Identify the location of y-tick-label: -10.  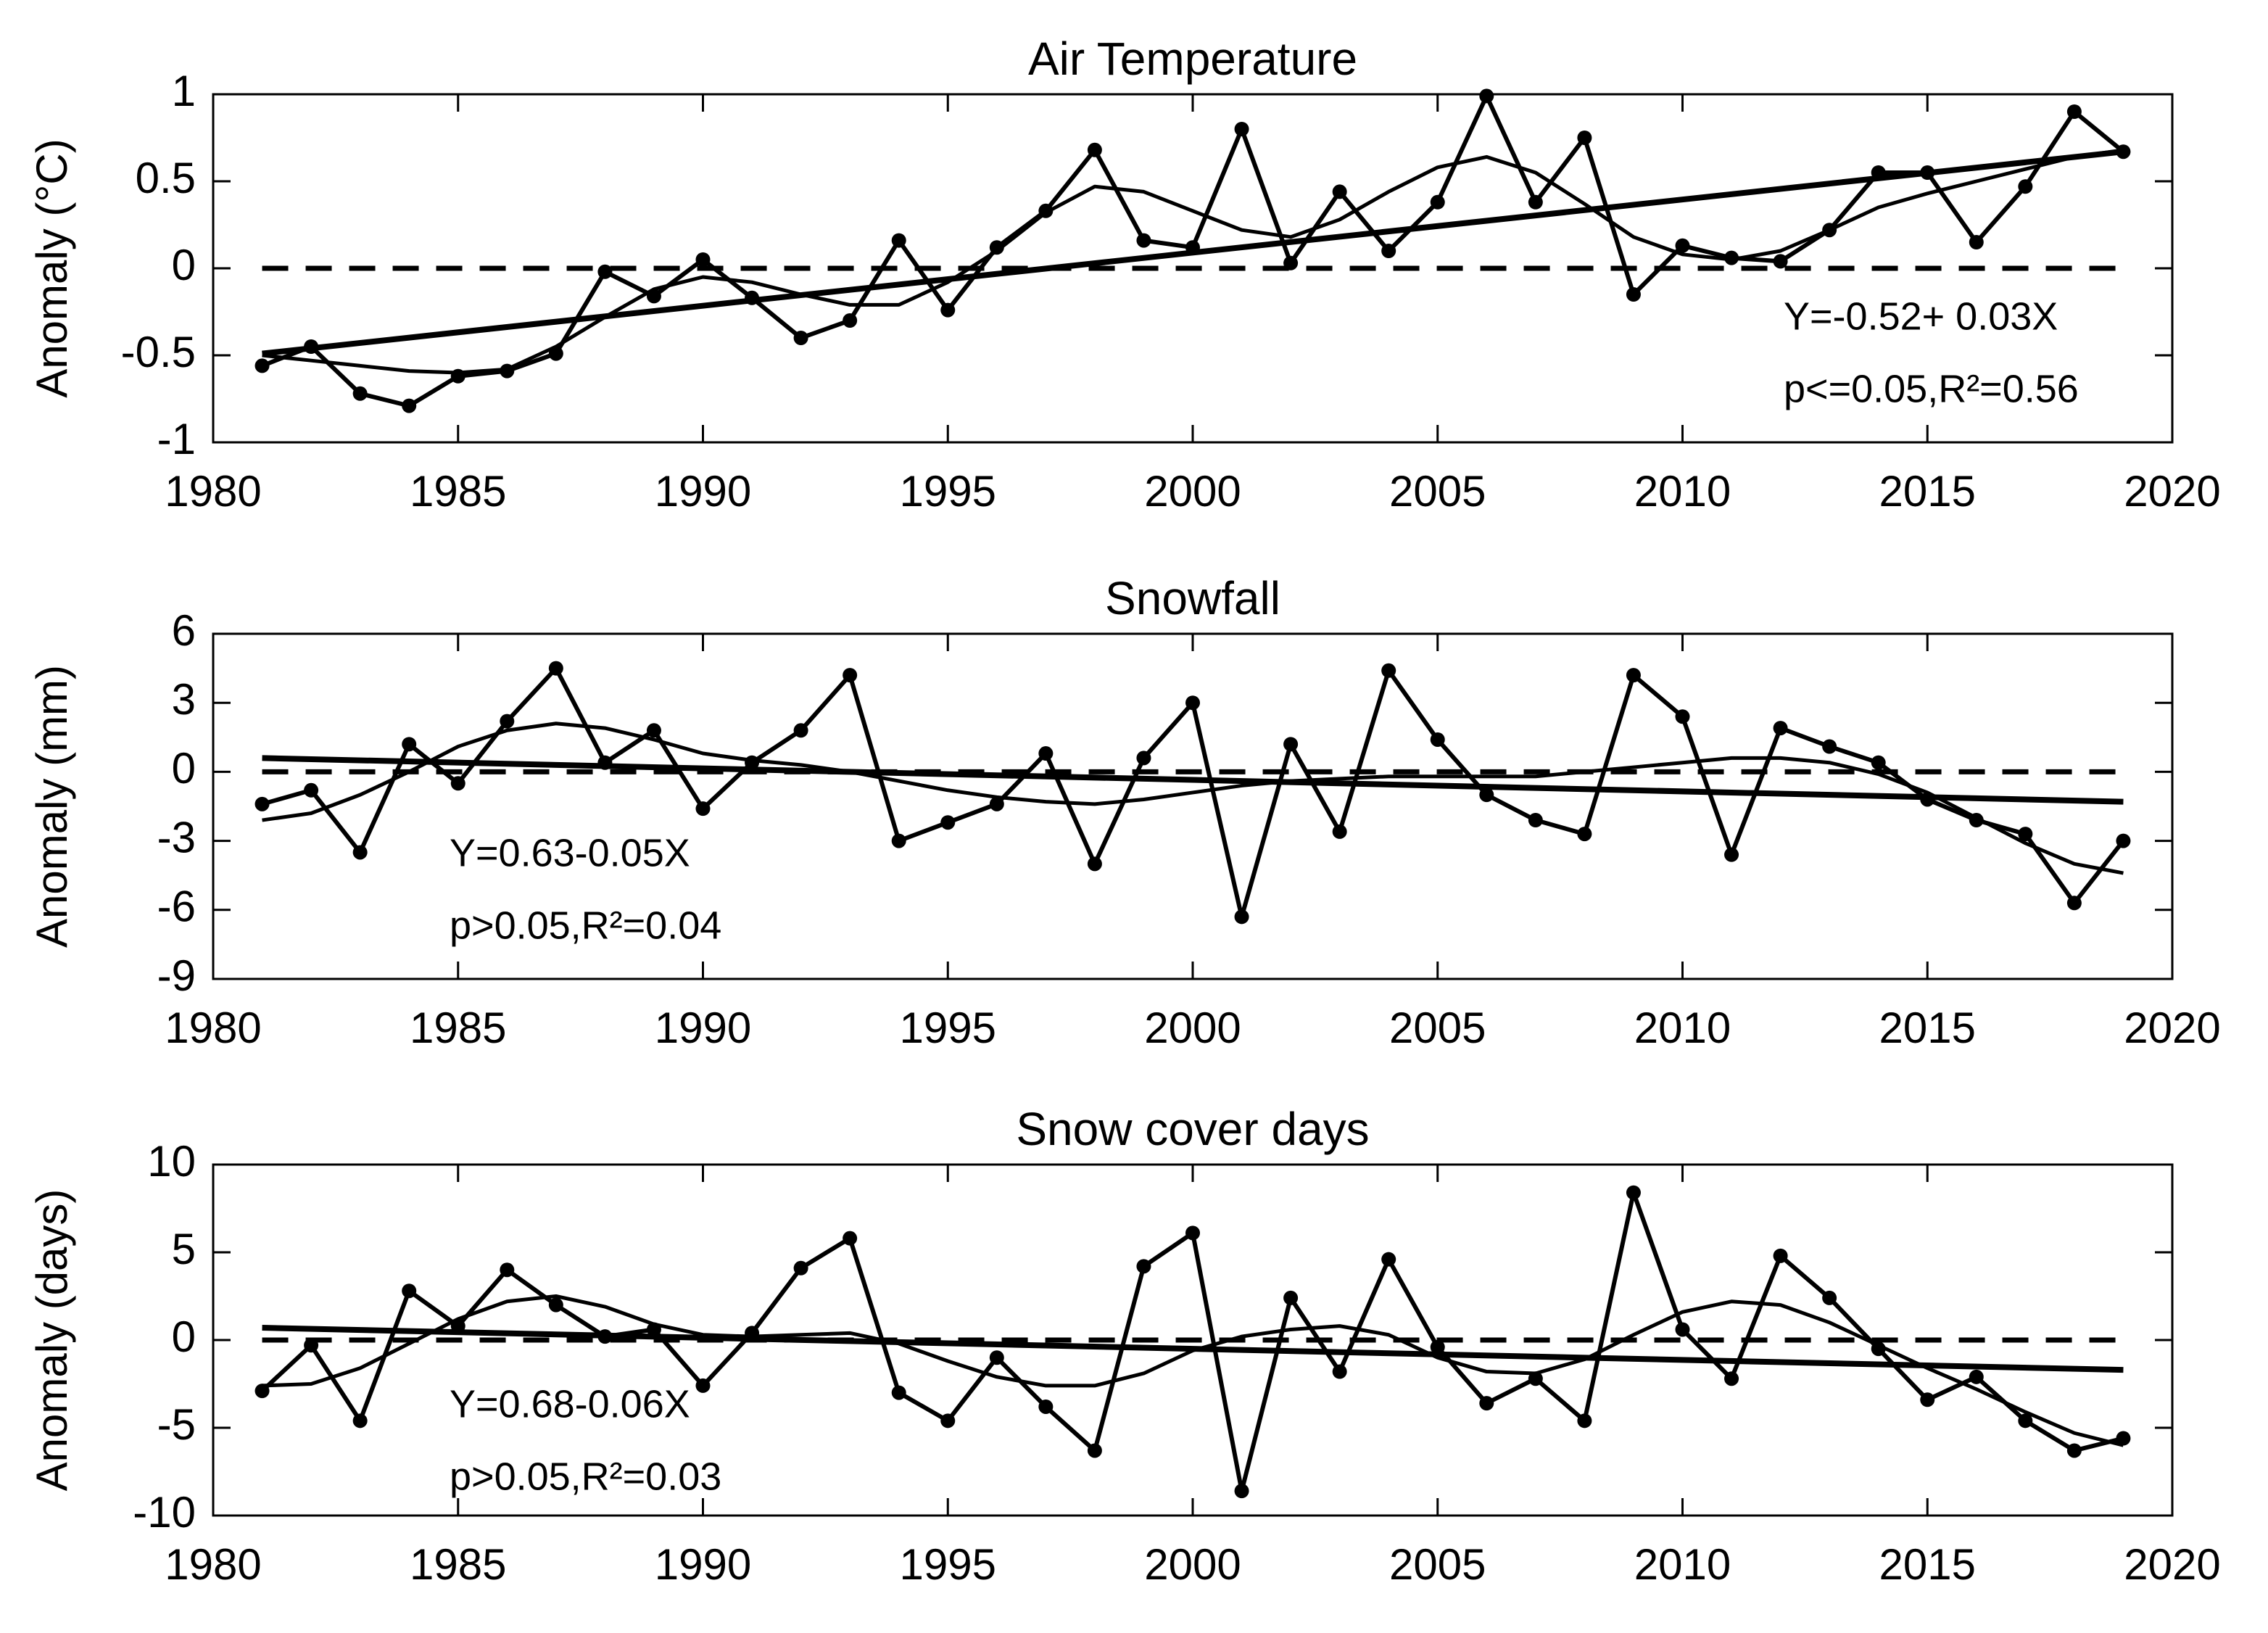
(164, 1512).